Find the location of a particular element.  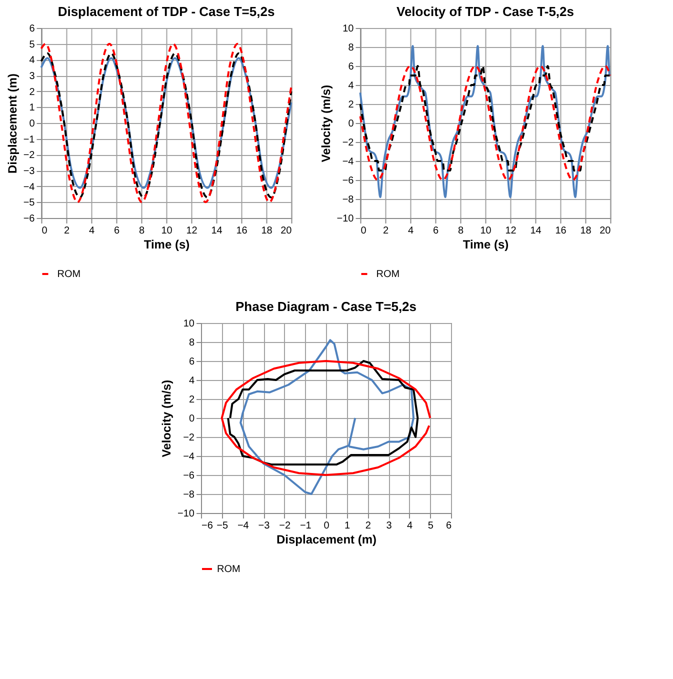

x-tick-label: −4 is located at coordinates (243, 526).